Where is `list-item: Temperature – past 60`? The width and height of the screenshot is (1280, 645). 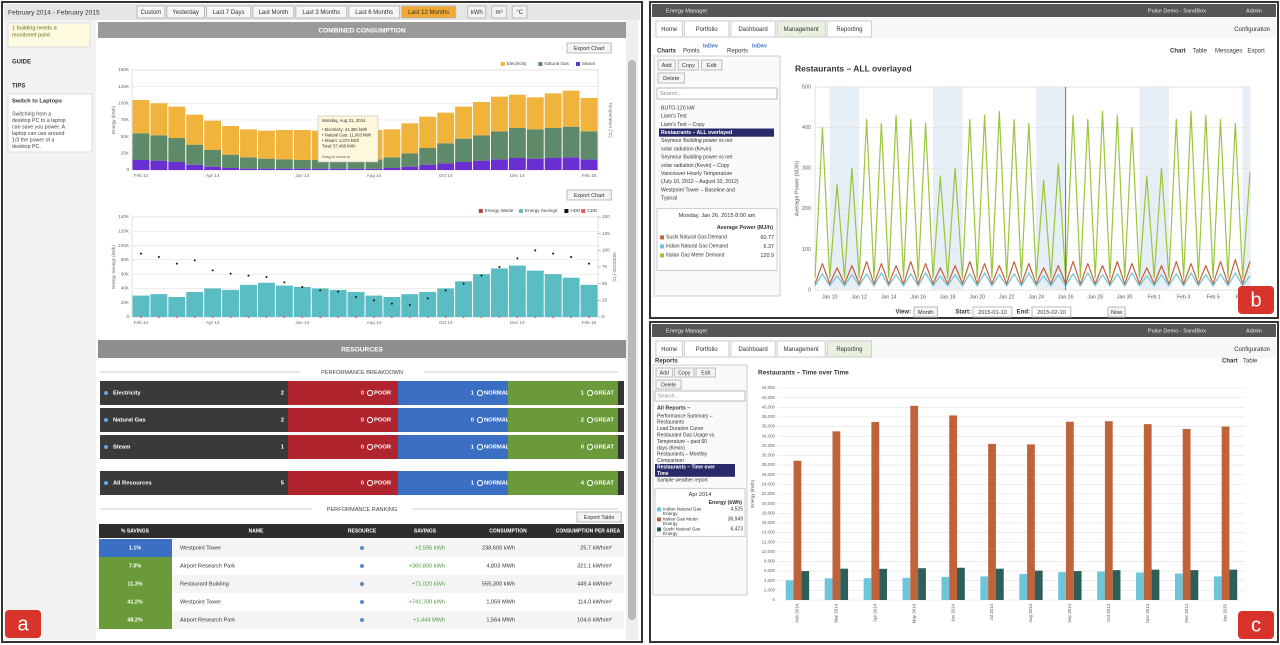
list-item: Temperature – past 60 is located at coordinates (682, 442).